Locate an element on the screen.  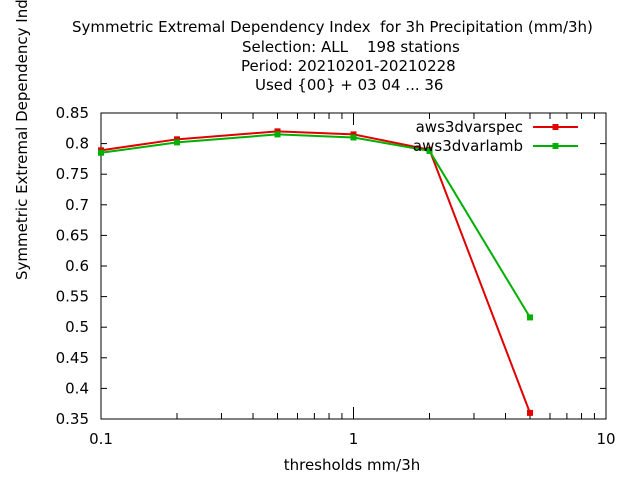
x-tick-label: 1 is located at coordinates (354, 439).